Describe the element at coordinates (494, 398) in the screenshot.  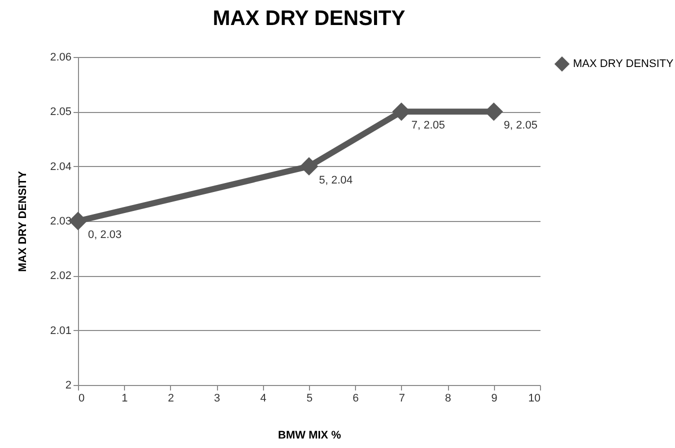
I see `x-tick-label: 9` at that location.